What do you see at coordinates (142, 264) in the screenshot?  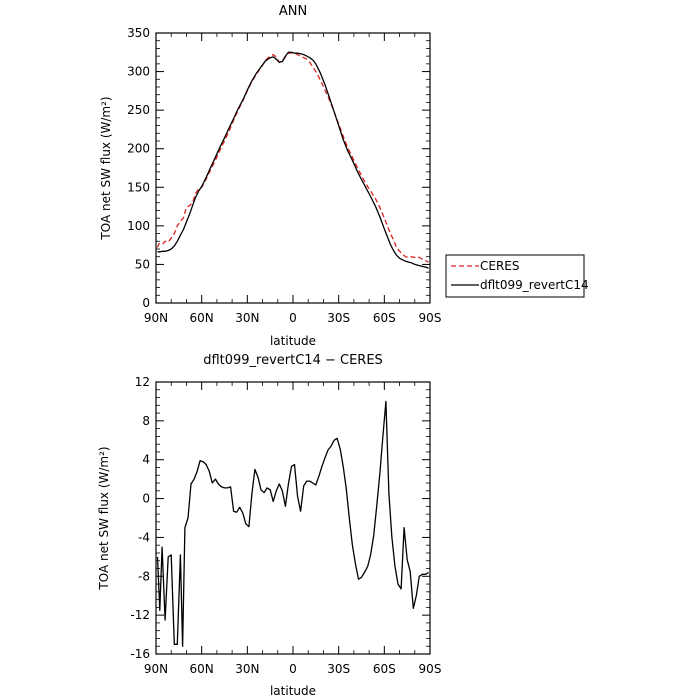 I see `top-y-tick-label: 50` at bounding box center [142, 264].